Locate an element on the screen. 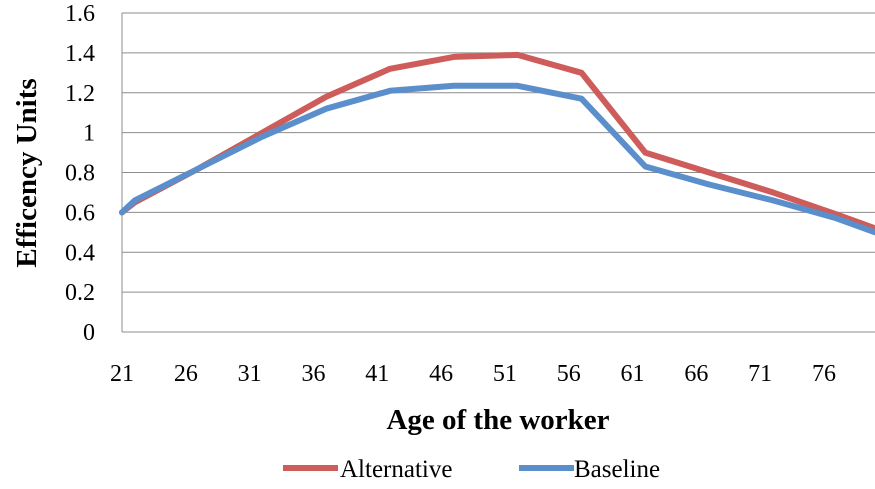 The height and width of the screenshot is (489, 875). x-tick-label: 36 is located at coordinates (313, 374).